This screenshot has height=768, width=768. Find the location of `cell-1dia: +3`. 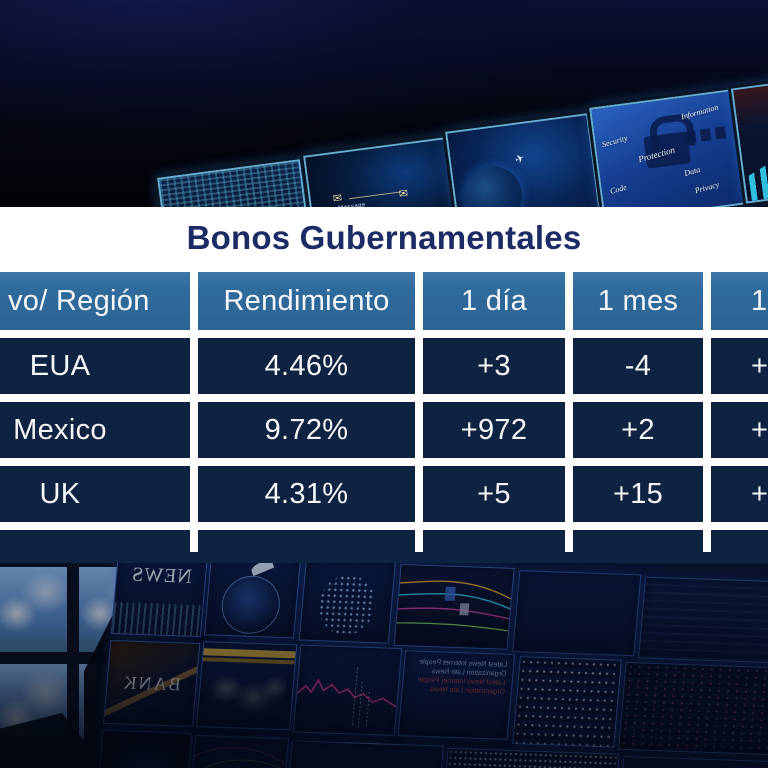

cell-1dia: +3 is located at coordinates (494, 366).